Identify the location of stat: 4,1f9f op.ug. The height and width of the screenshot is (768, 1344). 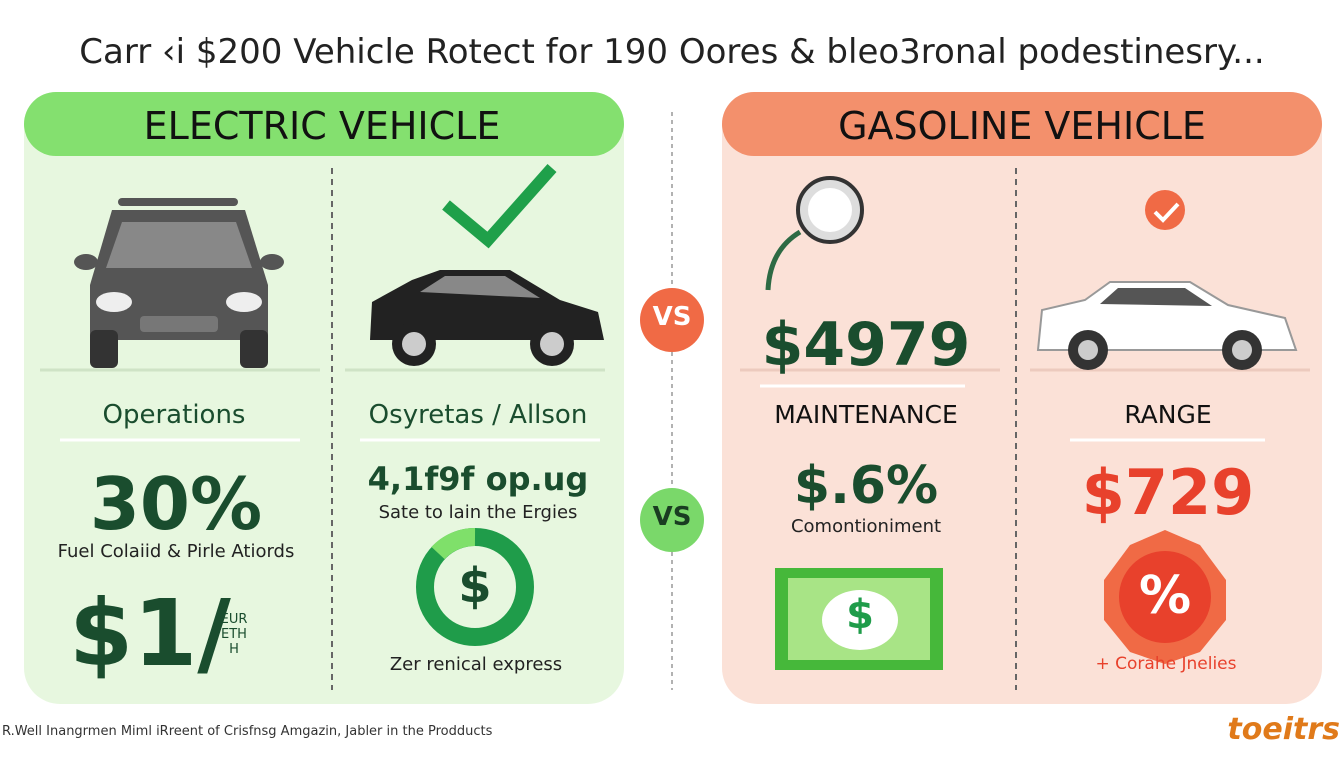
(478, 479).